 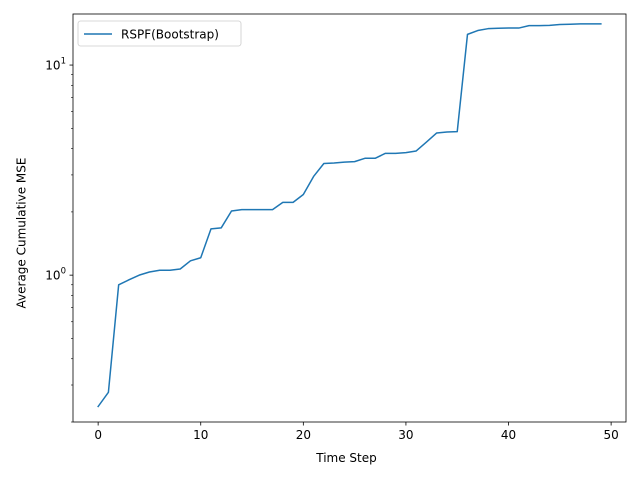 I want to click on x-tick-label: 30, so click(x=405, y=435).